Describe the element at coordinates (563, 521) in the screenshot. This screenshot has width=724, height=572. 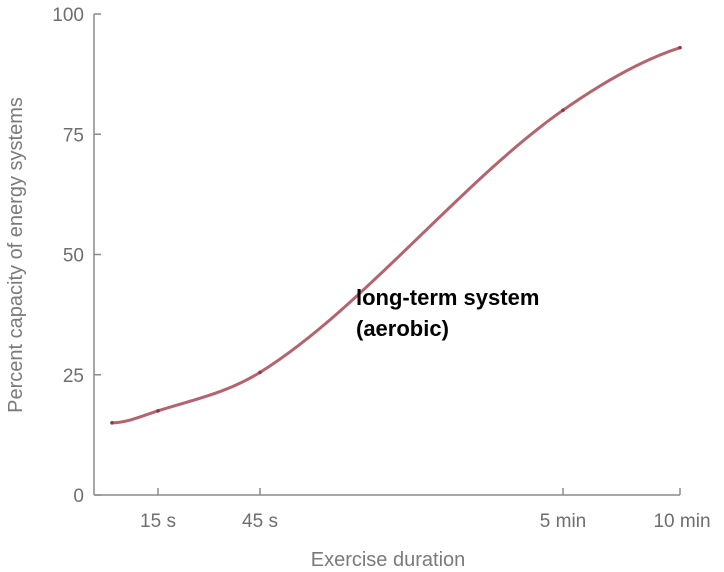
I see `x-tick-label: 5 min` at that location.